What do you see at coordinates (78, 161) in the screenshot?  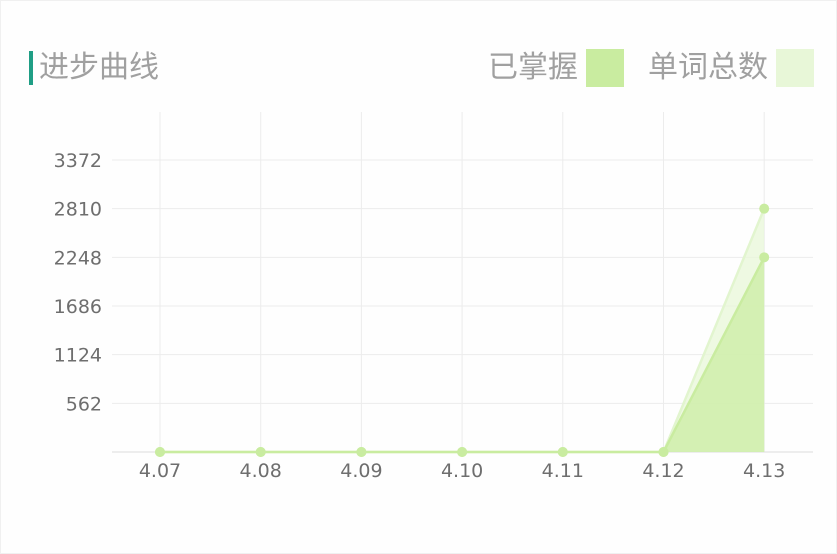 I see `y-tick-label: 3372` at bounding box center [78, 161].